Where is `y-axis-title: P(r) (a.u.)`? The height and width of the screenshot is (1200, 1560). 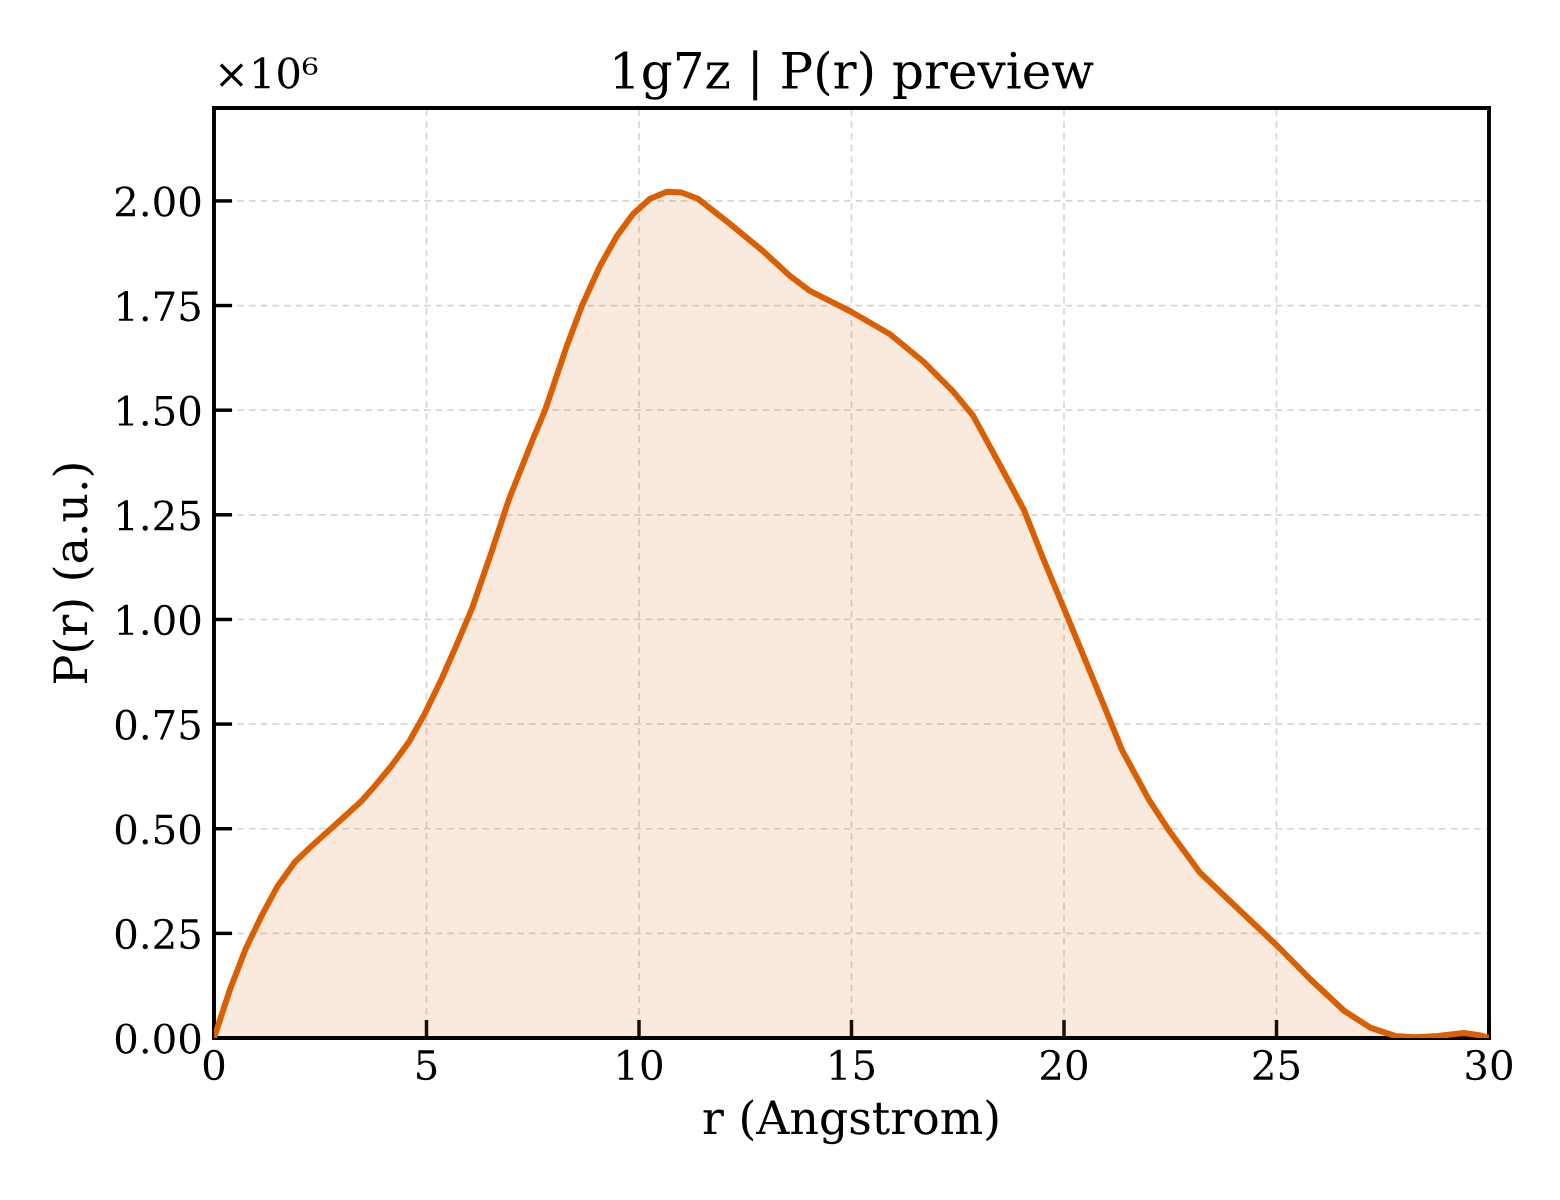 y-axis-title: P(r) (a.u.) is located at coordinates (73, 573).